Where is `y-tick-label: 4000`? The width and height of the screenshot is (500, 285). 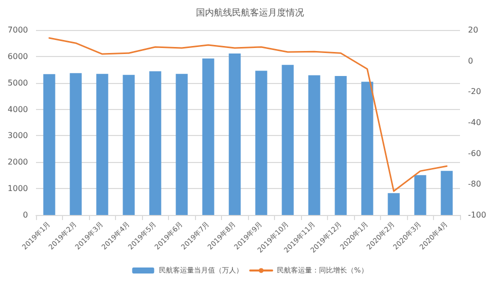
y-tick-label: 4000 is located at coordinates (18, 109).